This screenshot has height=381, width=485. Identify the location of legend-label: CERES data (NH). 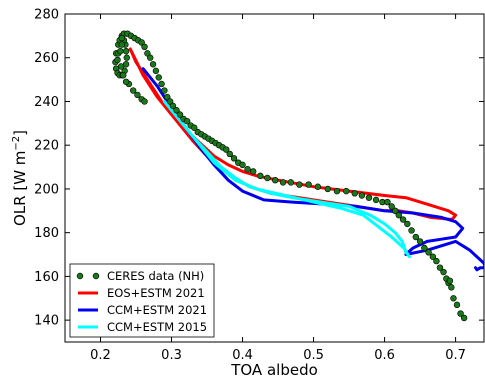
(155, 276).